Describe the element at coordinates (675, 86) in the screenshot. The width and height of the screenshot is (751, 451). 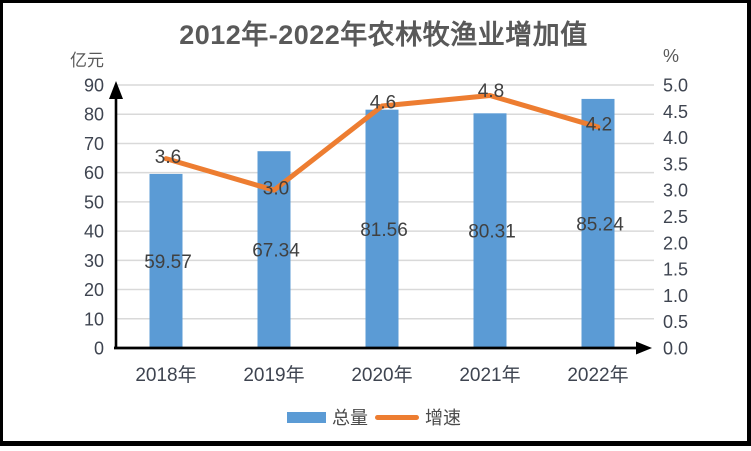
I see `right-axis-tick-label: 5.0` at that location.